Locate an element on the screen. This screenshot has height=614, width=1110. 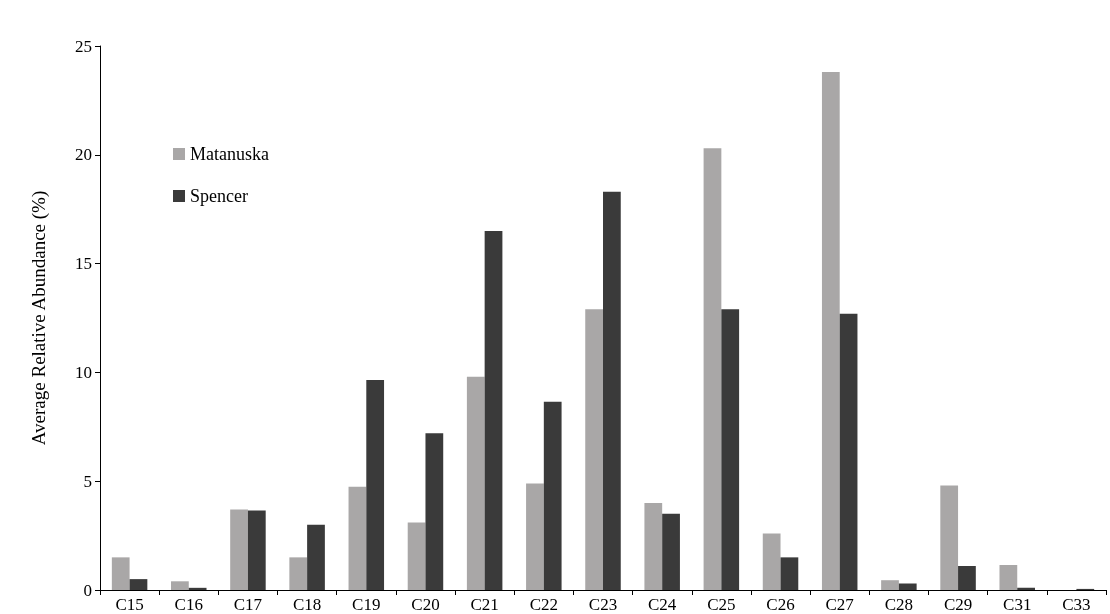
x-tick-label: C20 is located at coordinates (425, 604).